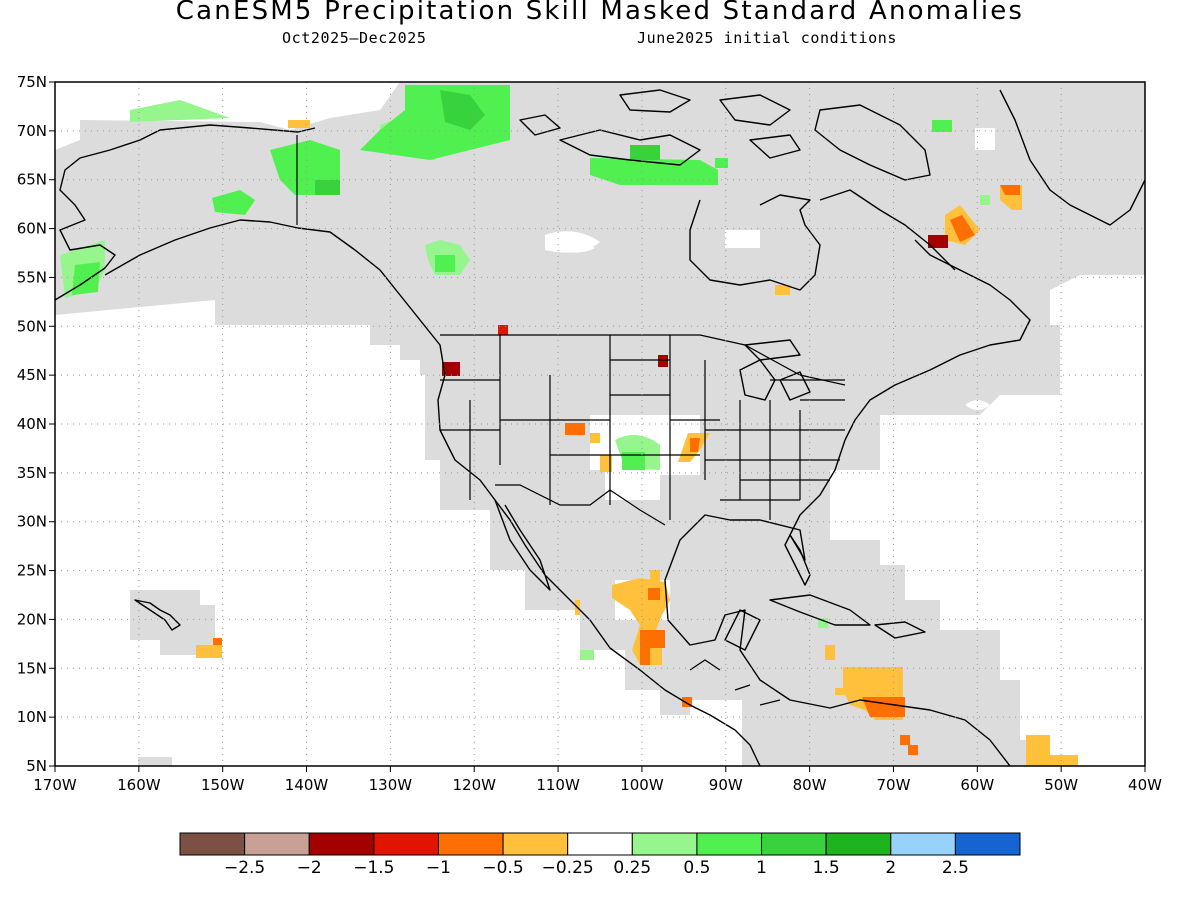 The width and height of the screenshot is (1200, 900). I want to click on lon-tick-label: 120W, so click(474, 785).